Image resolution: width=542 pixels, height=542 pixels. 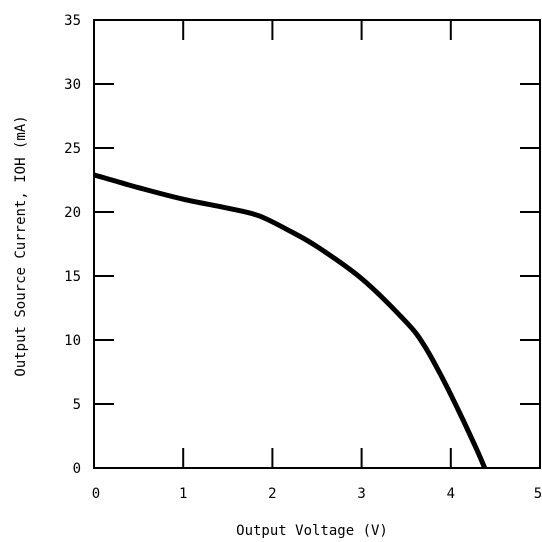 What do you see at coordinates (312, 531) in the screenshot?
I see `x-axis-label: Output Voltage (V)` at bounding box center [312, 531].